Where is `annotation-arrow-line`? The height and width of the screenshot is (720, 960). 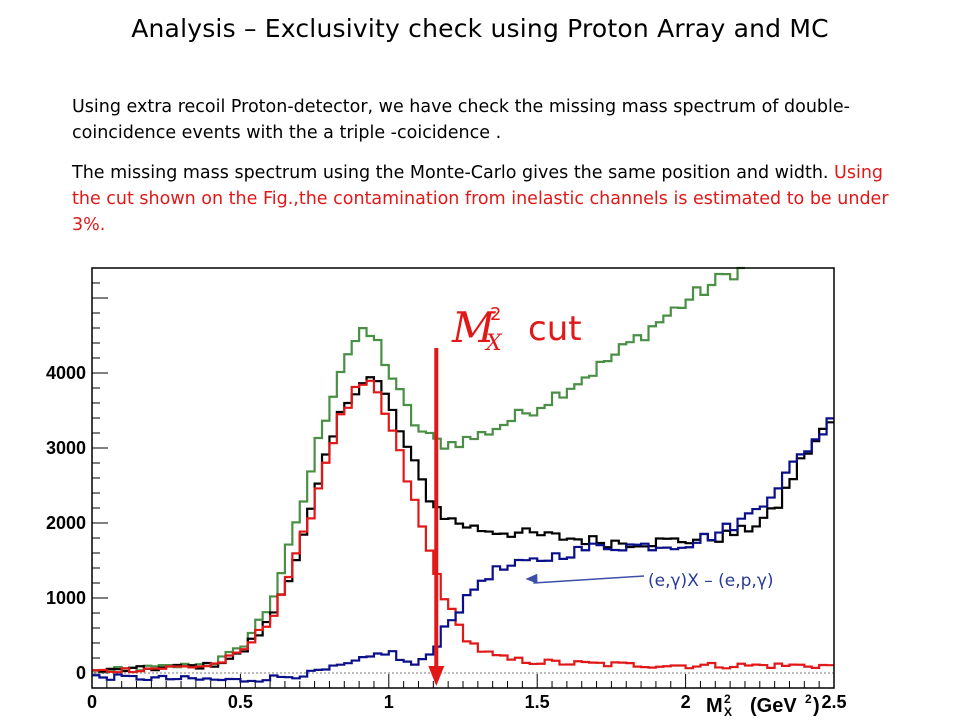
annotation-arrow-line is located at coordinates (589, 579).